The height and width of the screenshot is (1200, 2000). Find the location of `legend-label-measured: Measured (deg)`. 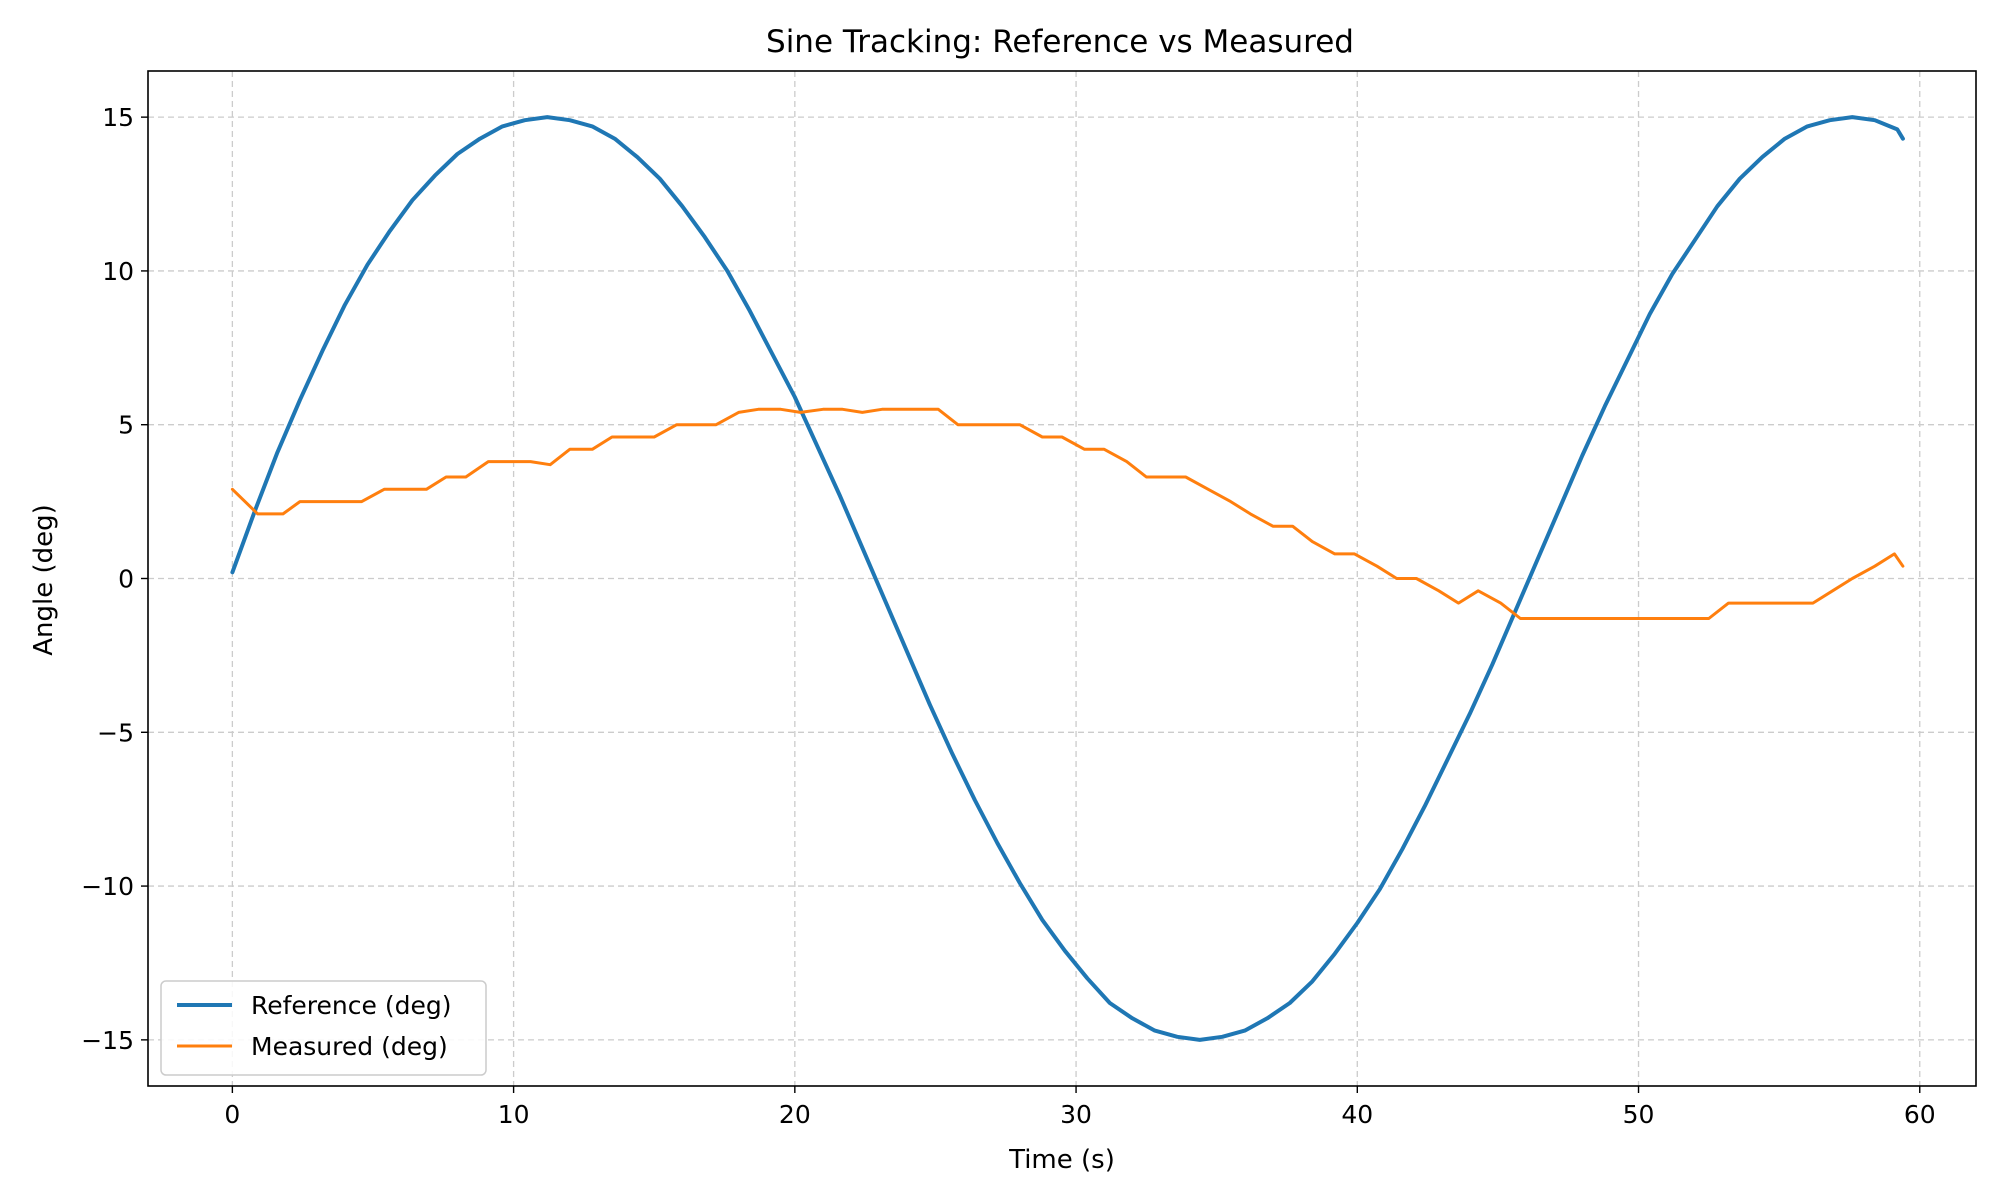

legend-label-measured: Measured (deg) is located at coordinates (349, 1046).